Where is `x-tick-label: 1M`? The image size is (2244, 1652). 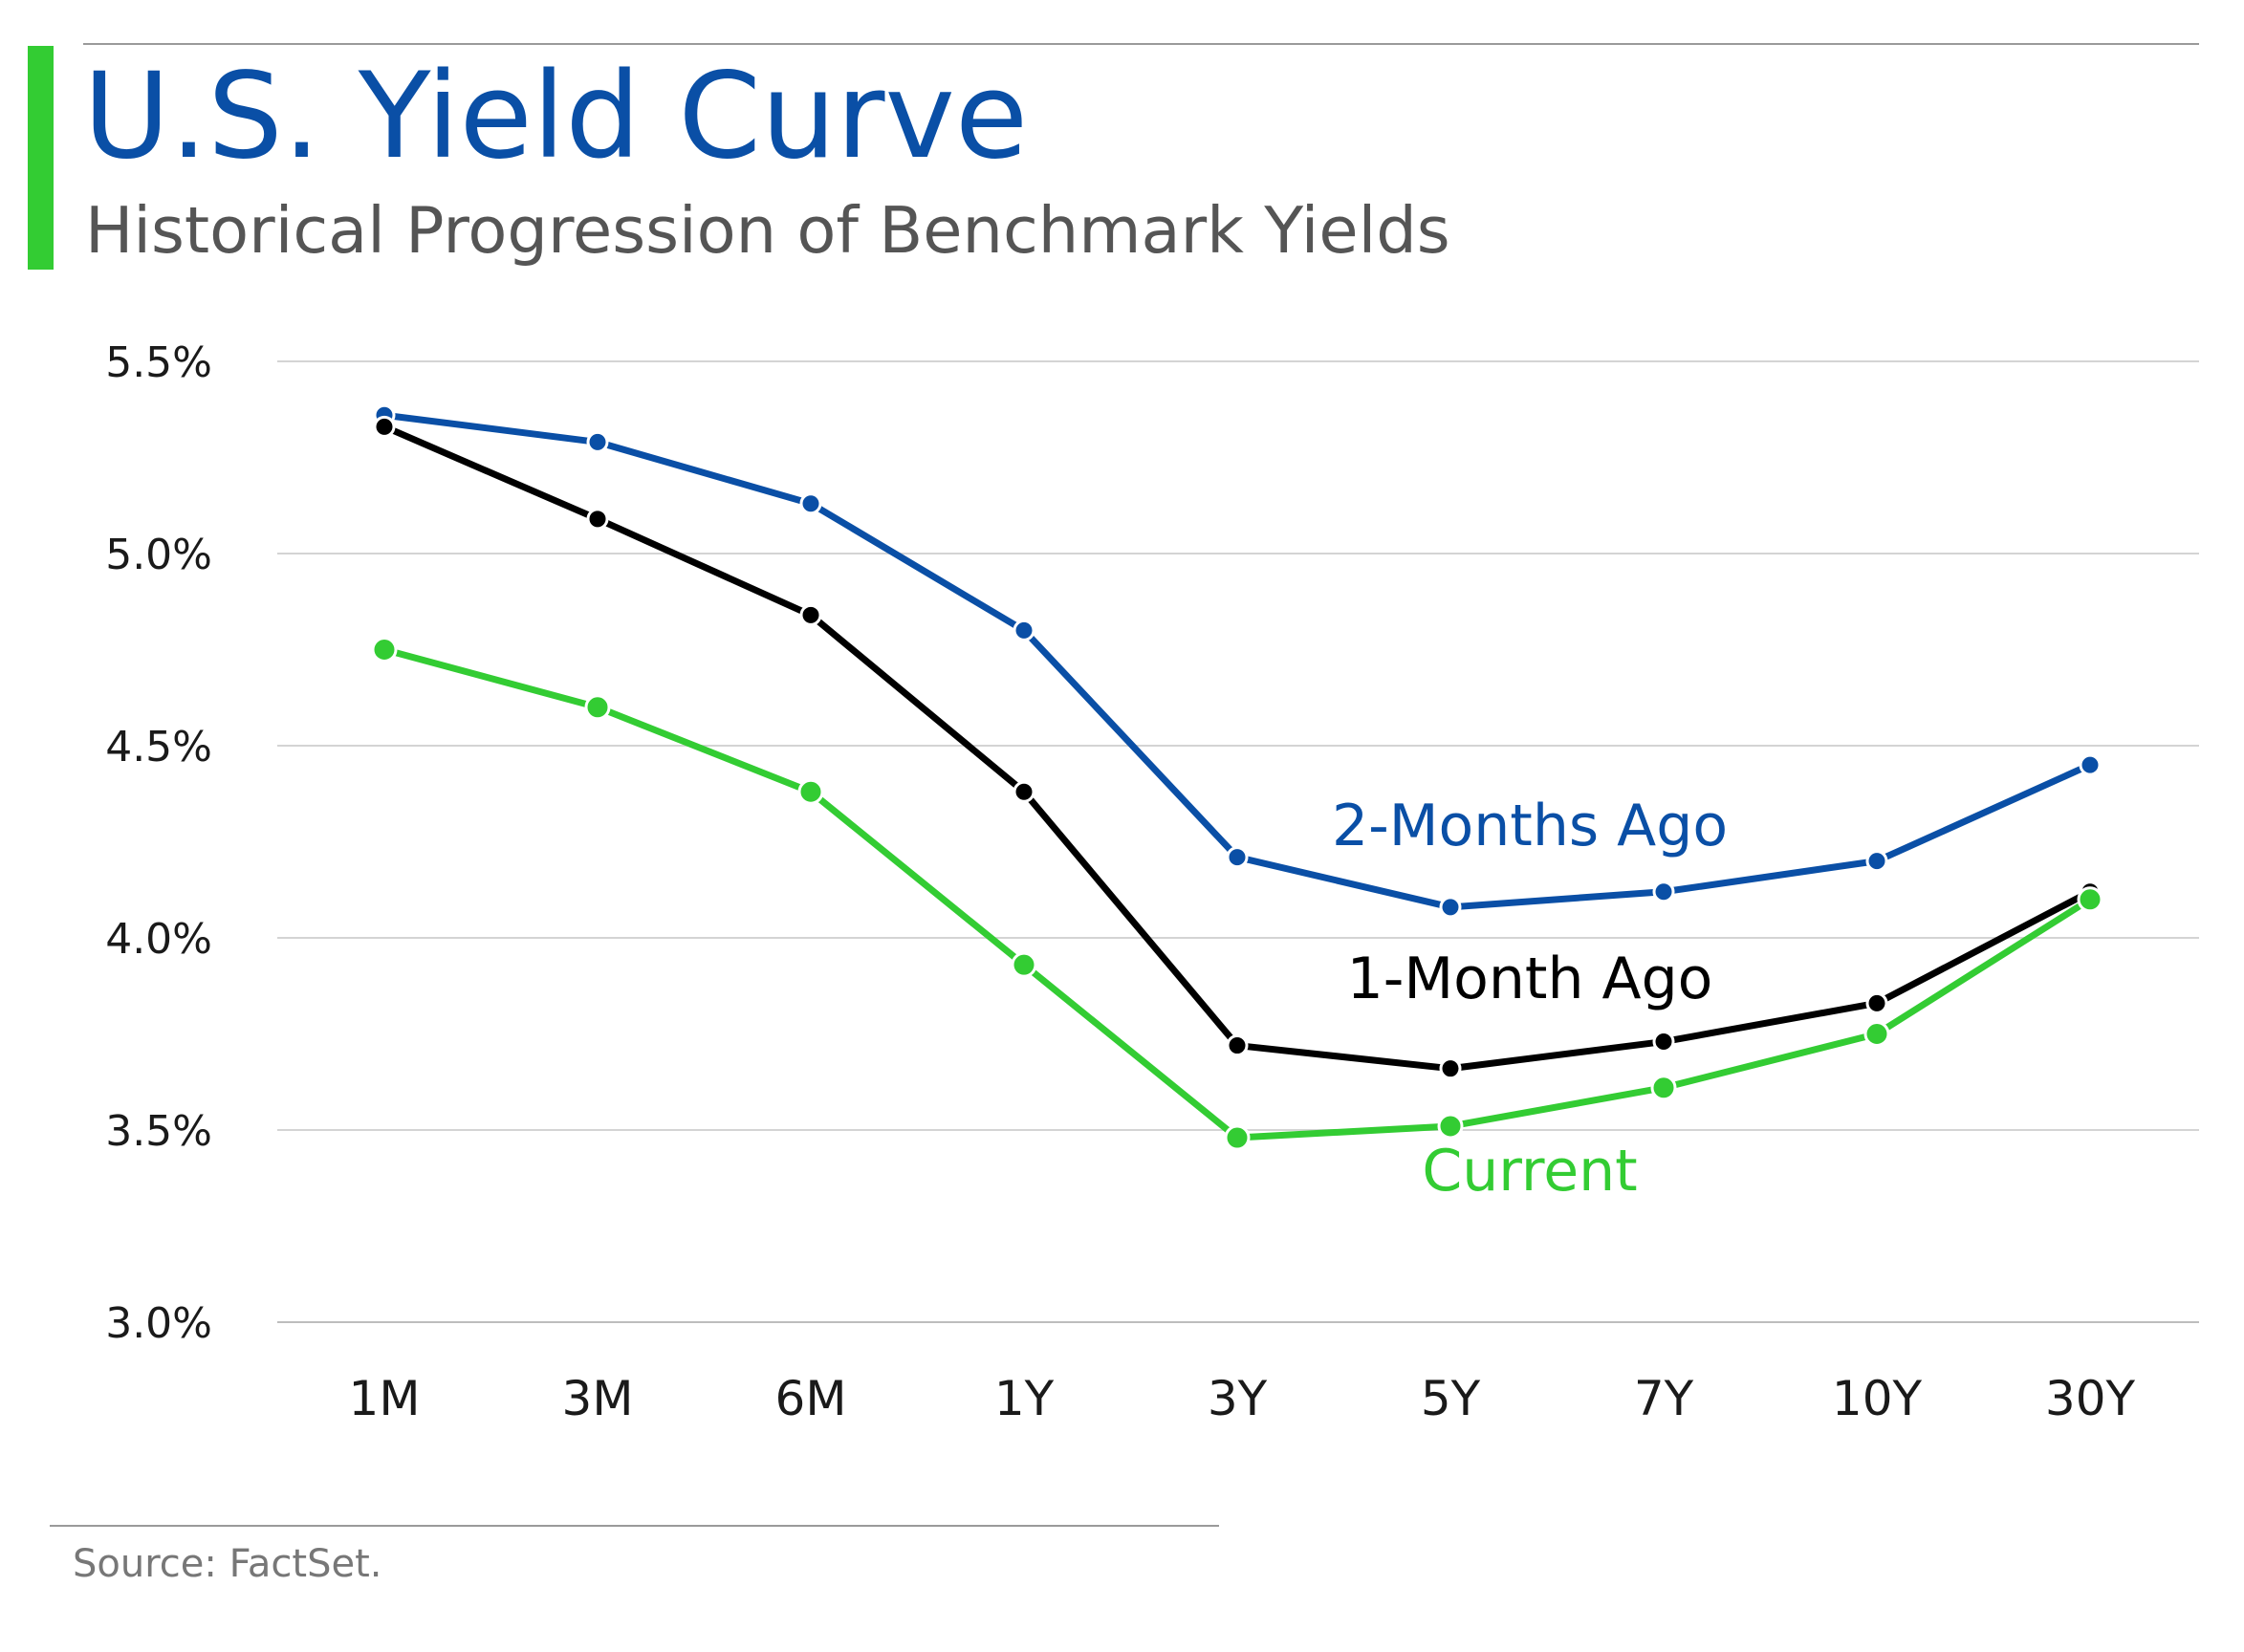 x-tick-label: 1M is located at coordinates (385, 1398).